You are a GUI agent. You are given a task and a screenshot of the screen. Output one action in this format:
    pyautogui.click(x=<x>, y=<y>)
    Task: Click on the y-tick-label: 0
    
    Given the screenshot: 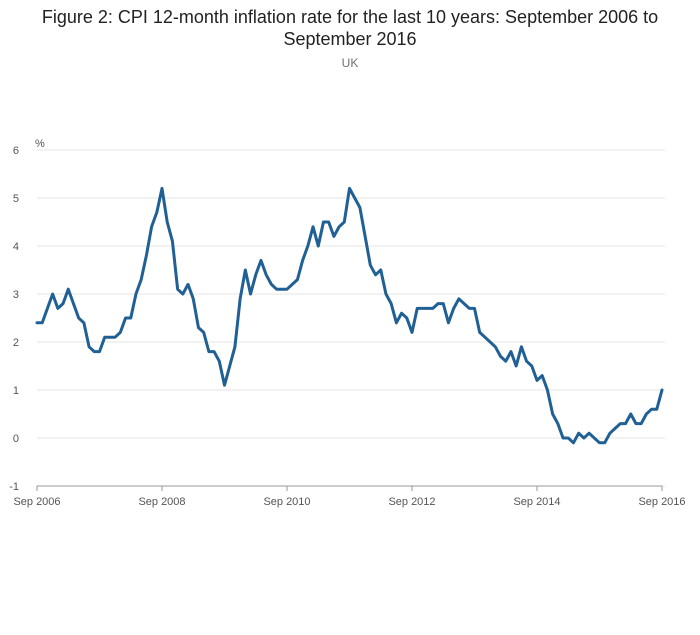 What is the action you would take?
    pyautogui.click(x=16, y=439)
    